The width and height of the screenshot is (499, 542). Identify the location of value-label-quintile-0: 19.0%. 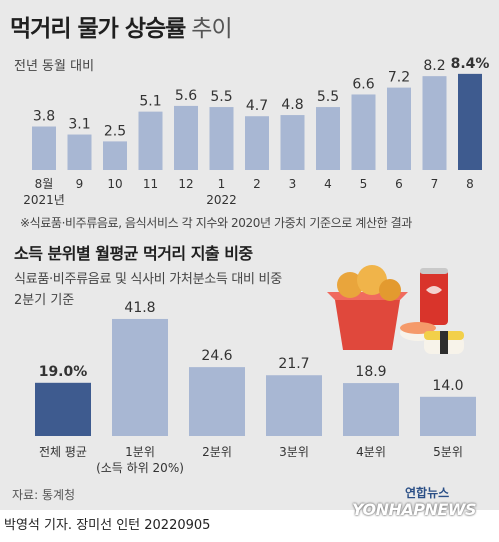
(63, 372).